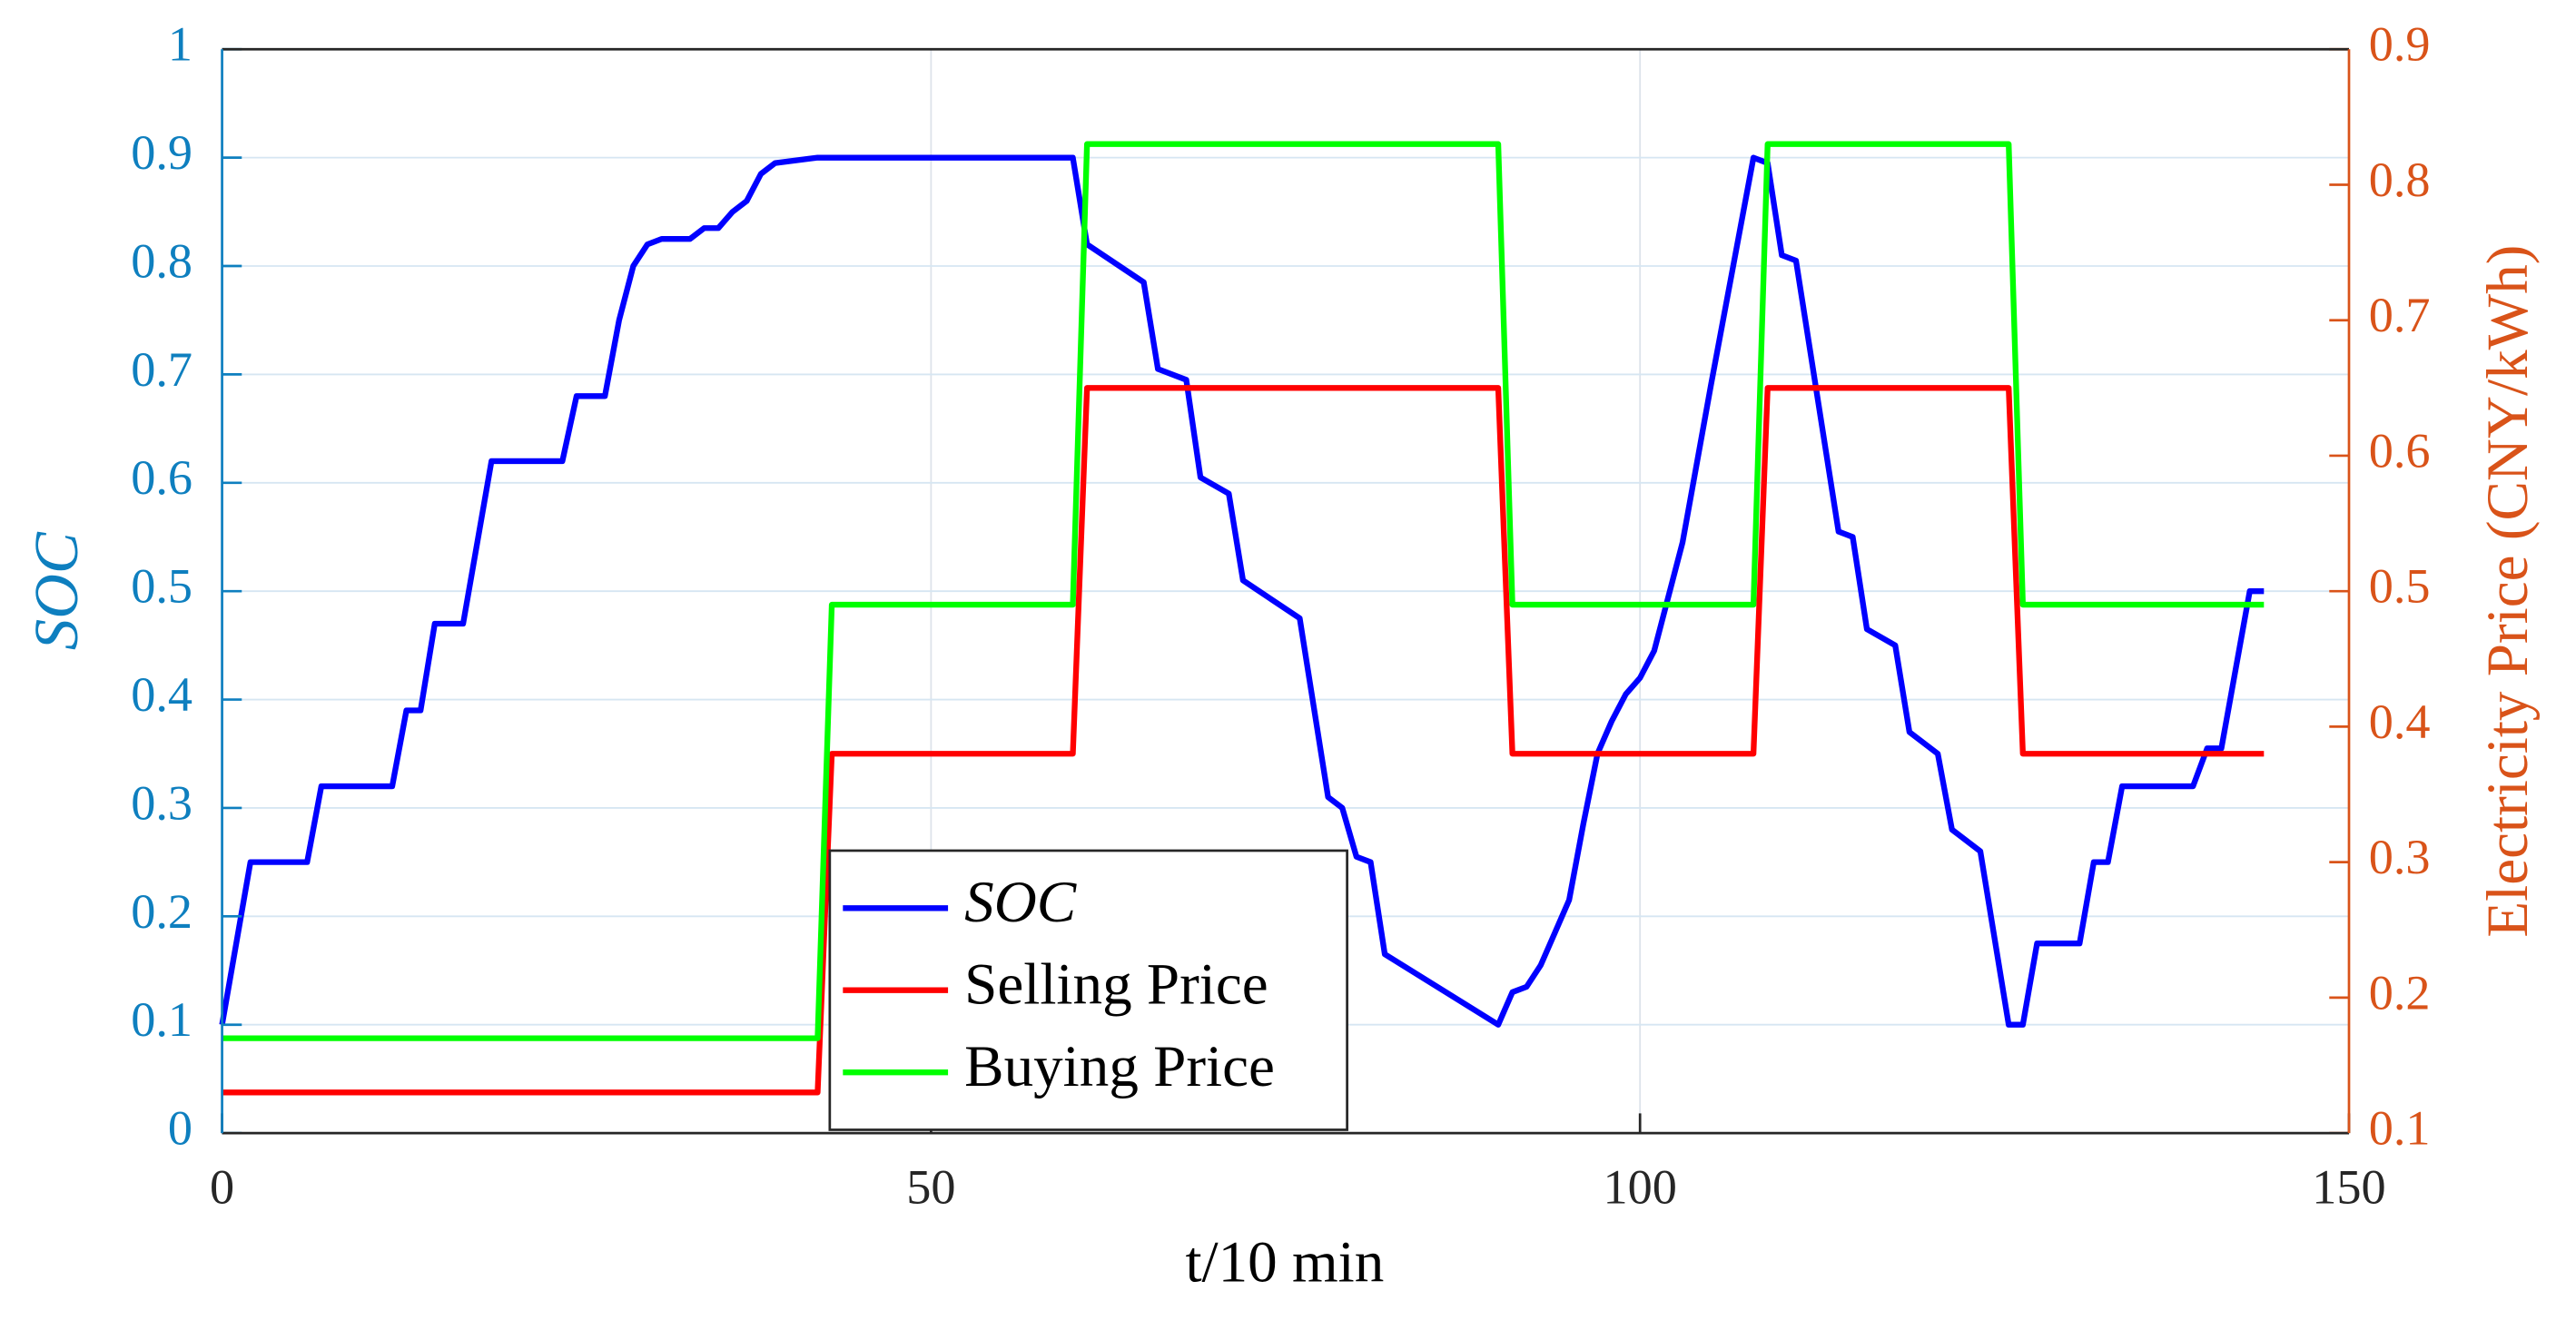  Describe the element at coordinates (2400, 44) in the screenshot. I see `y2-tick-label: 0.9` at that location.